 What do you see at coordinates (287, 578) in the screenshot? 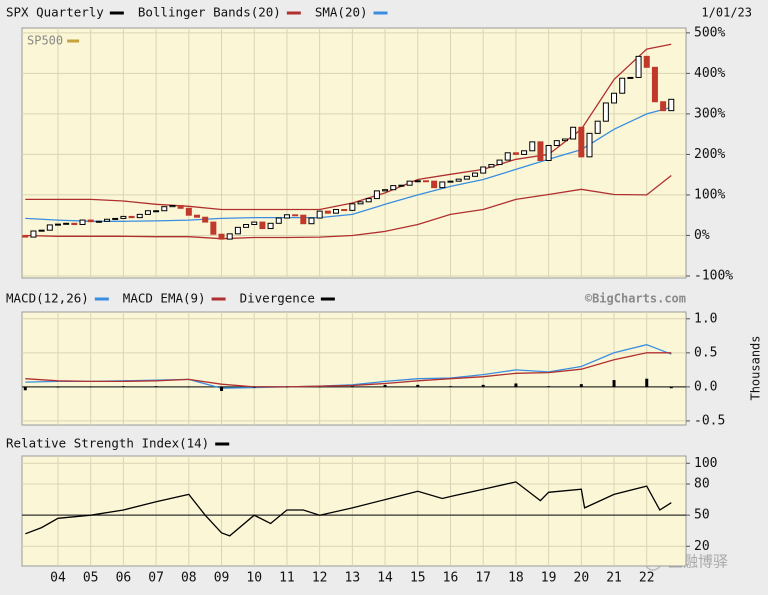
I see `x-tick-label: 11` at bounding box center [287, 578].